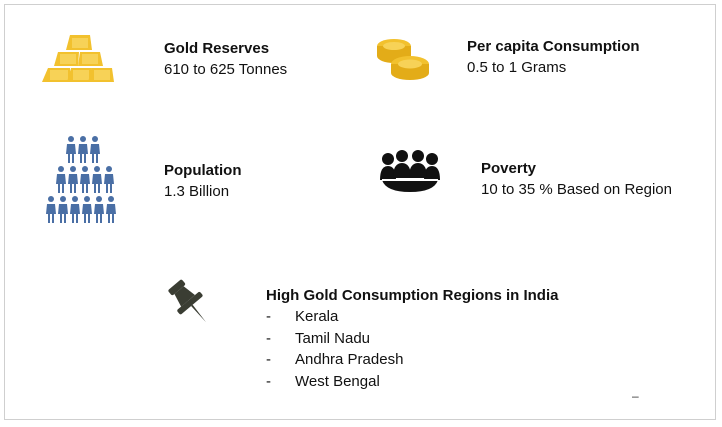 This screenshot has height=427, width=722. I want to click on gold-coins-icon, so click(403, 59).